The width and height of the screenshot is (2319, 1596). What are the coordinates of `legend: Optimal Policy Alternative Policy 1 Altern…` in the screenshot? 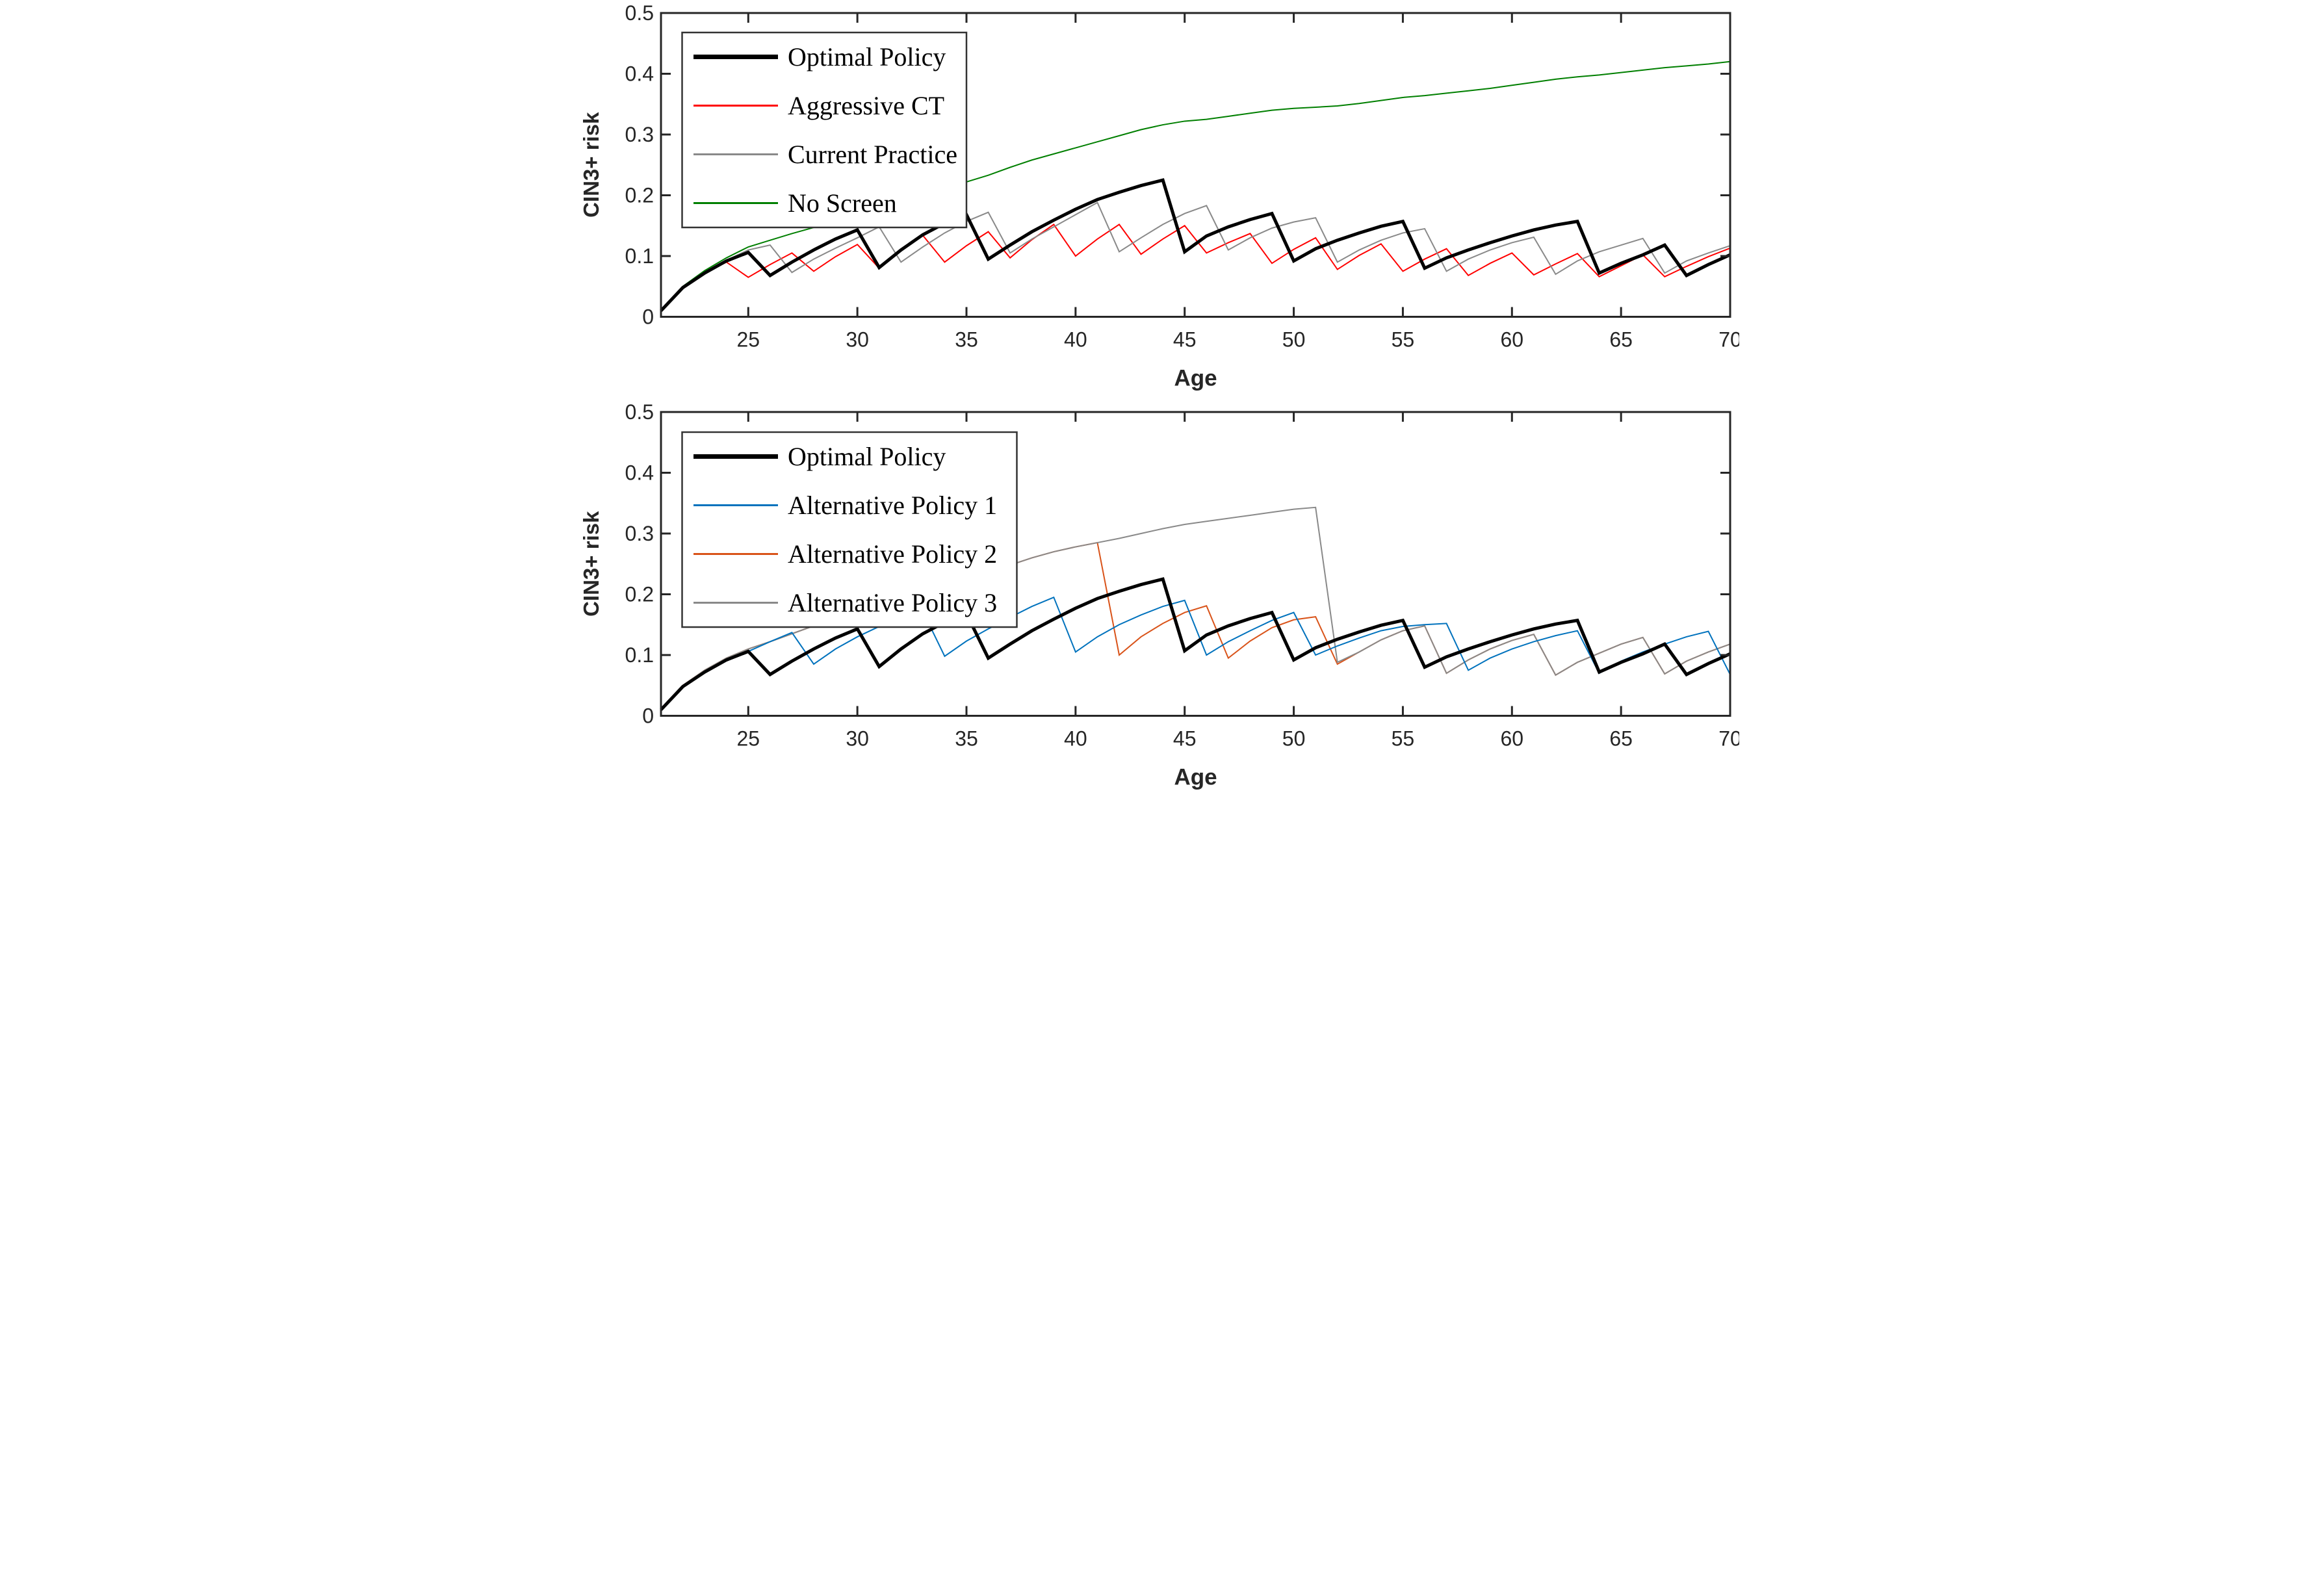 It's located at (849, 529).